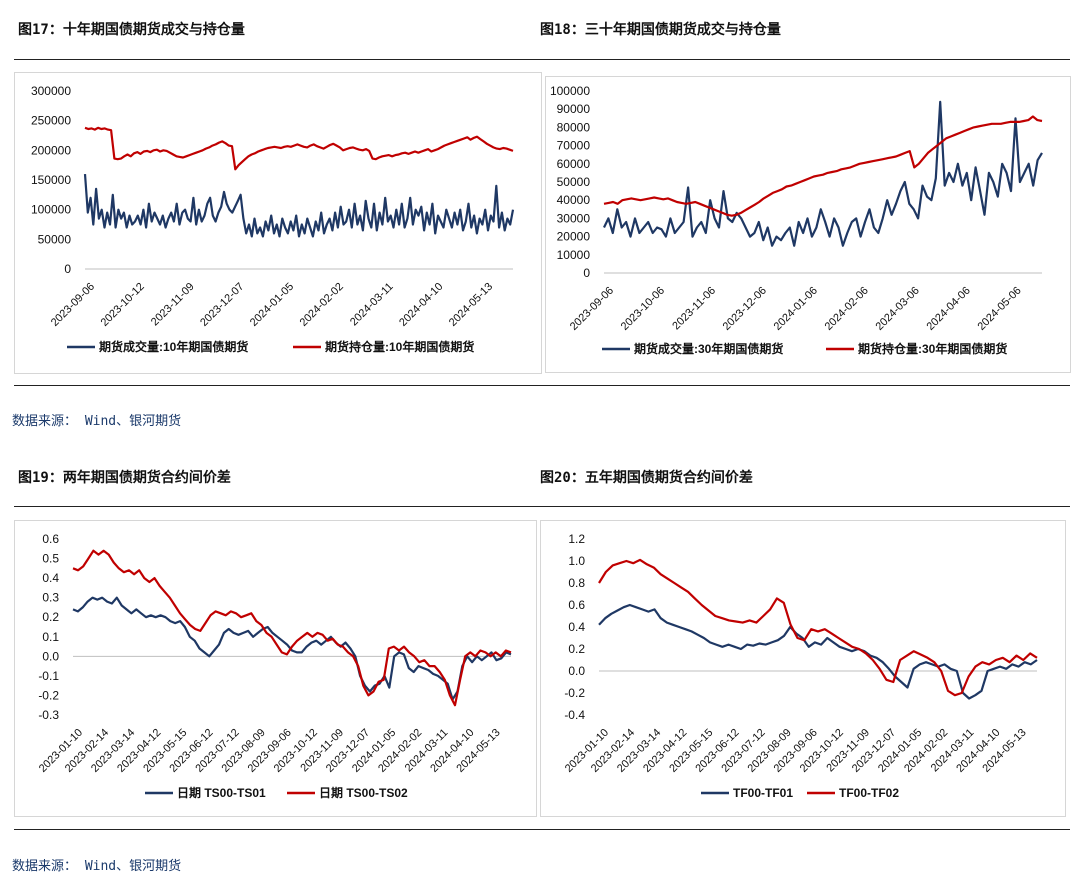 This screenshot has height=891, width=1080. Describe the element at coordinates (898, 309) in the screenshot. I see `x-tick-label: 2024-03-06` at that location.